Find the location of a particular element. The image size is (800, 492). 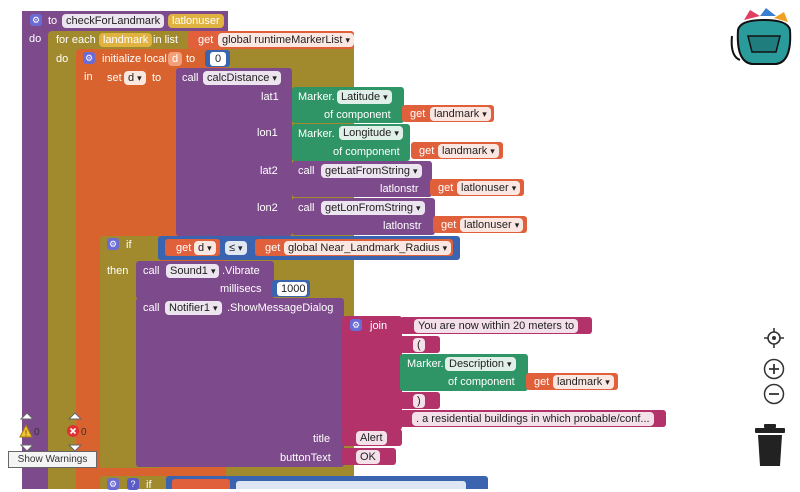

foreach-inlist-label: in list is located at coordinates (166, 40).